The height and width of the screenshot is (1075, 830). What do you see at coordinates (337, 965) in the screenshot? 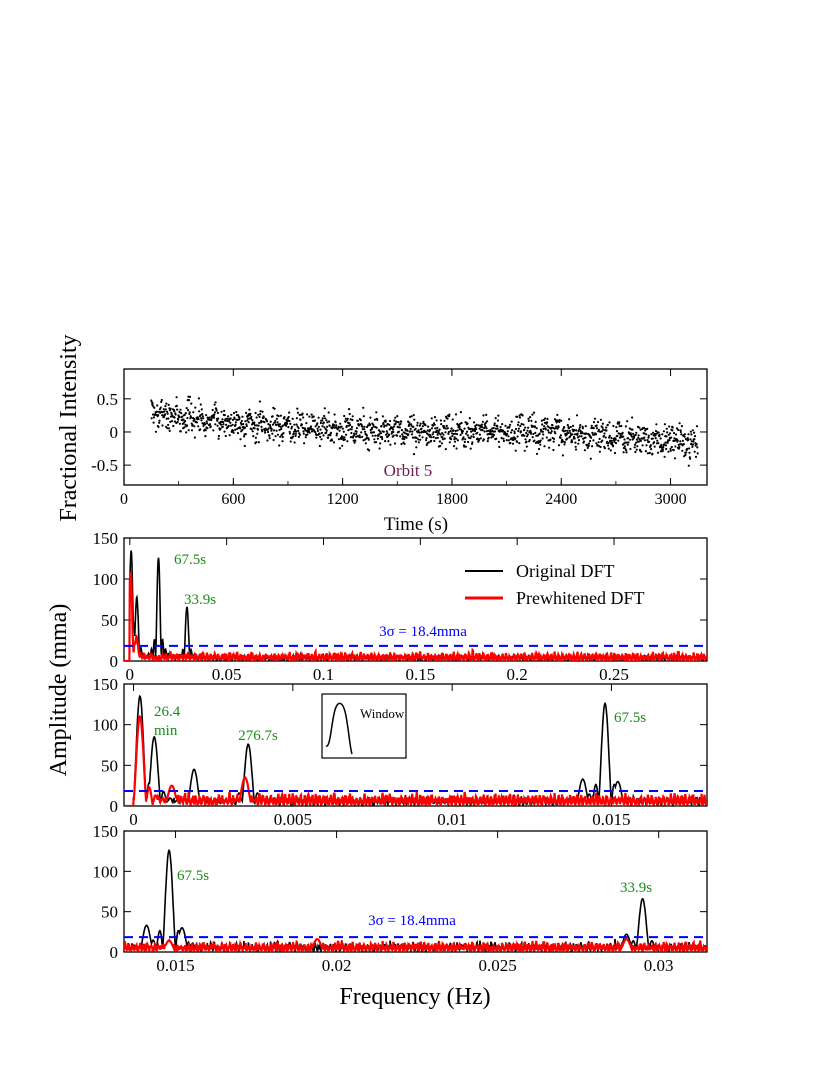
I see `x-tick-label: 0.02` at bounding box center [337, 965].